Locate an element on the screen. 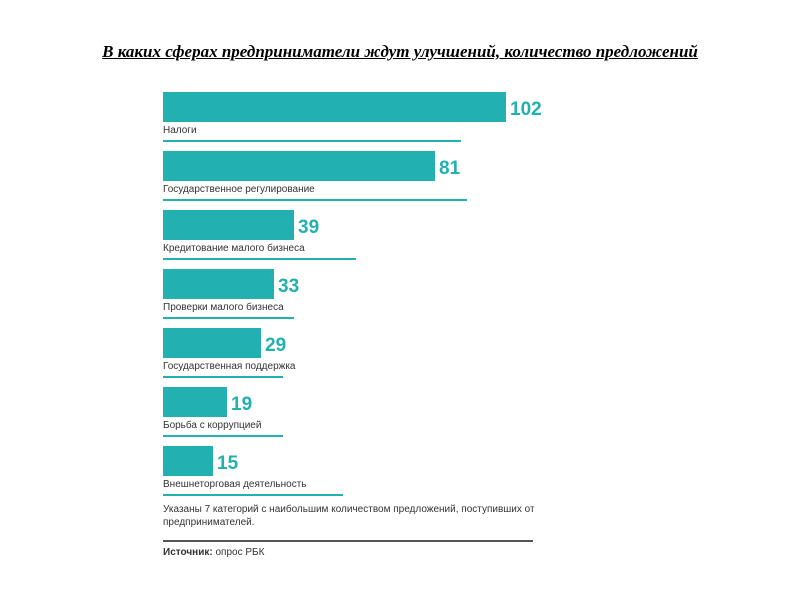 This screenshot has width=800, height=600. category-label: Проверки малого бизнеса is located at coordinates (223, 307).